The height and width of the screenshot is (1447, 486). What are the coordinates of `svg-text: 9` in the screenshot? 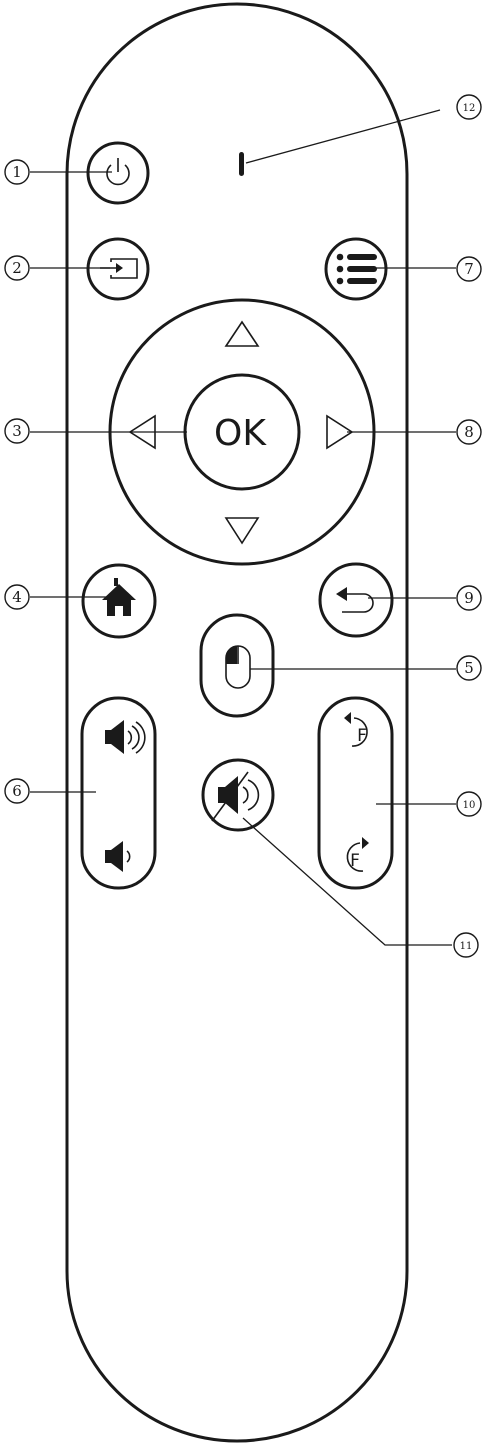 It's located at (469, 598).